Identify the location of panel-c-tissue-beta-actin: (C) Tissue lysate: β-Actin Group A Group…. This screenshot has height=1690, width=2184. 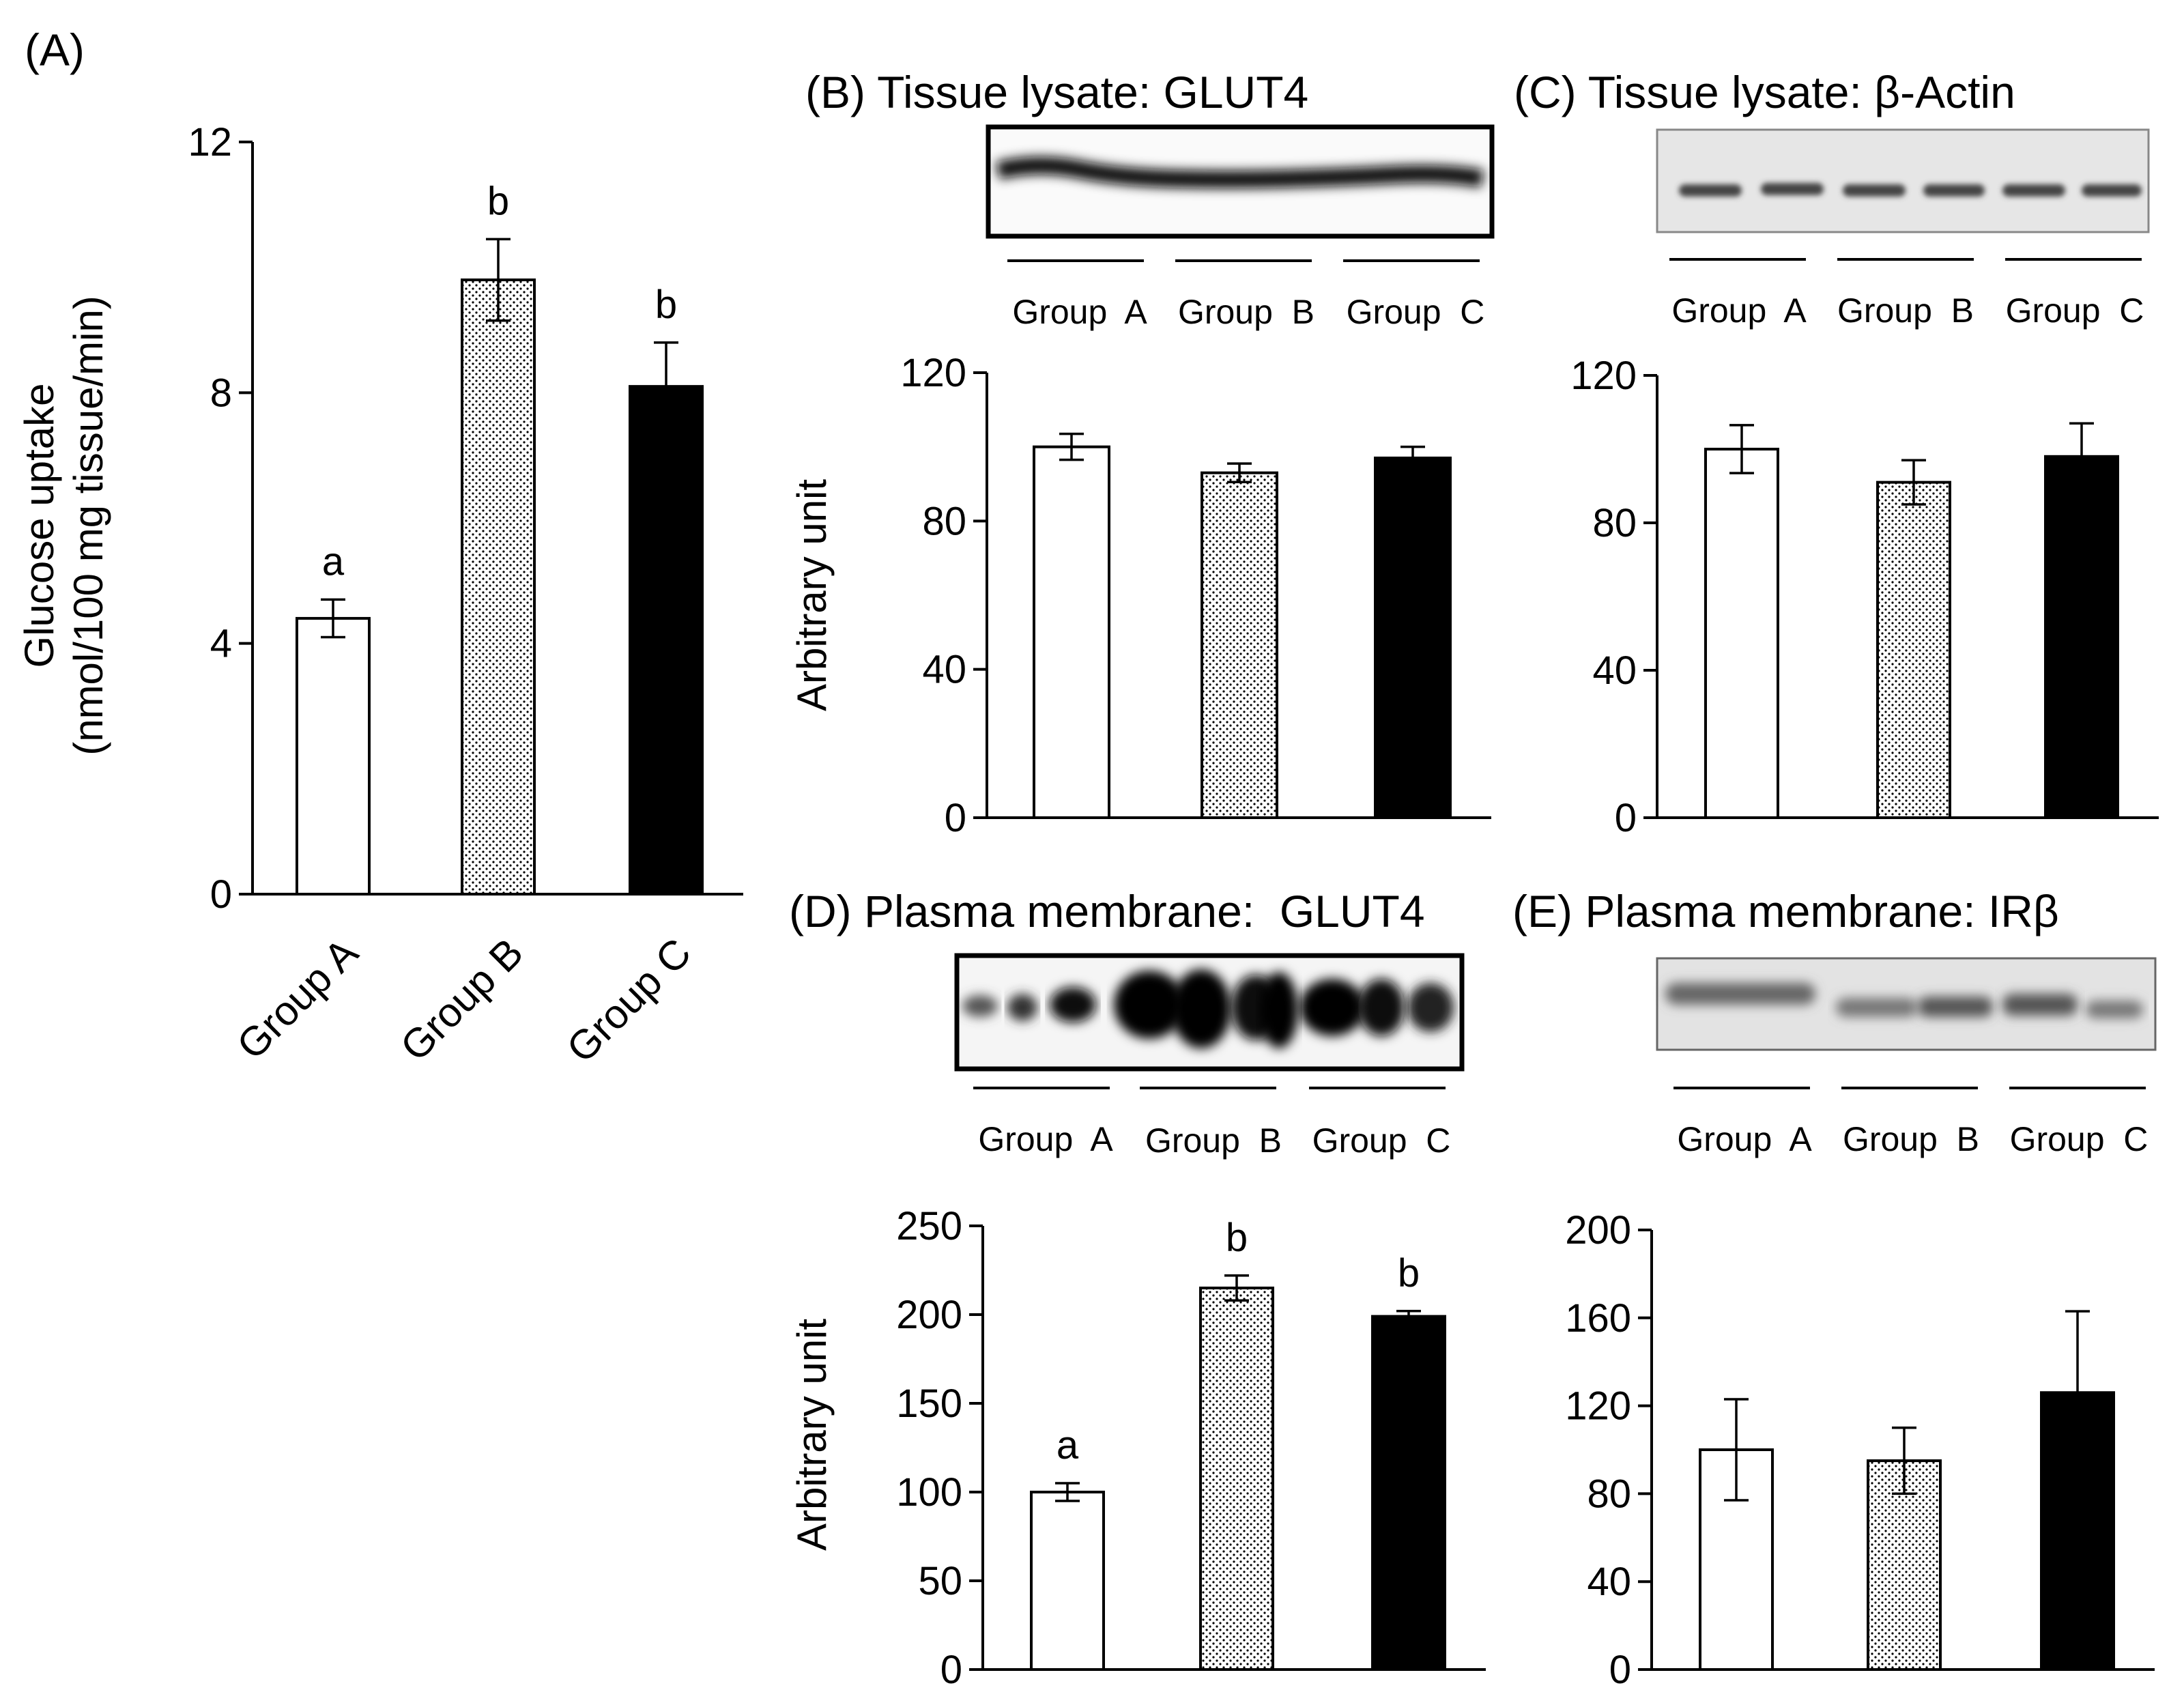
(1836, 453).